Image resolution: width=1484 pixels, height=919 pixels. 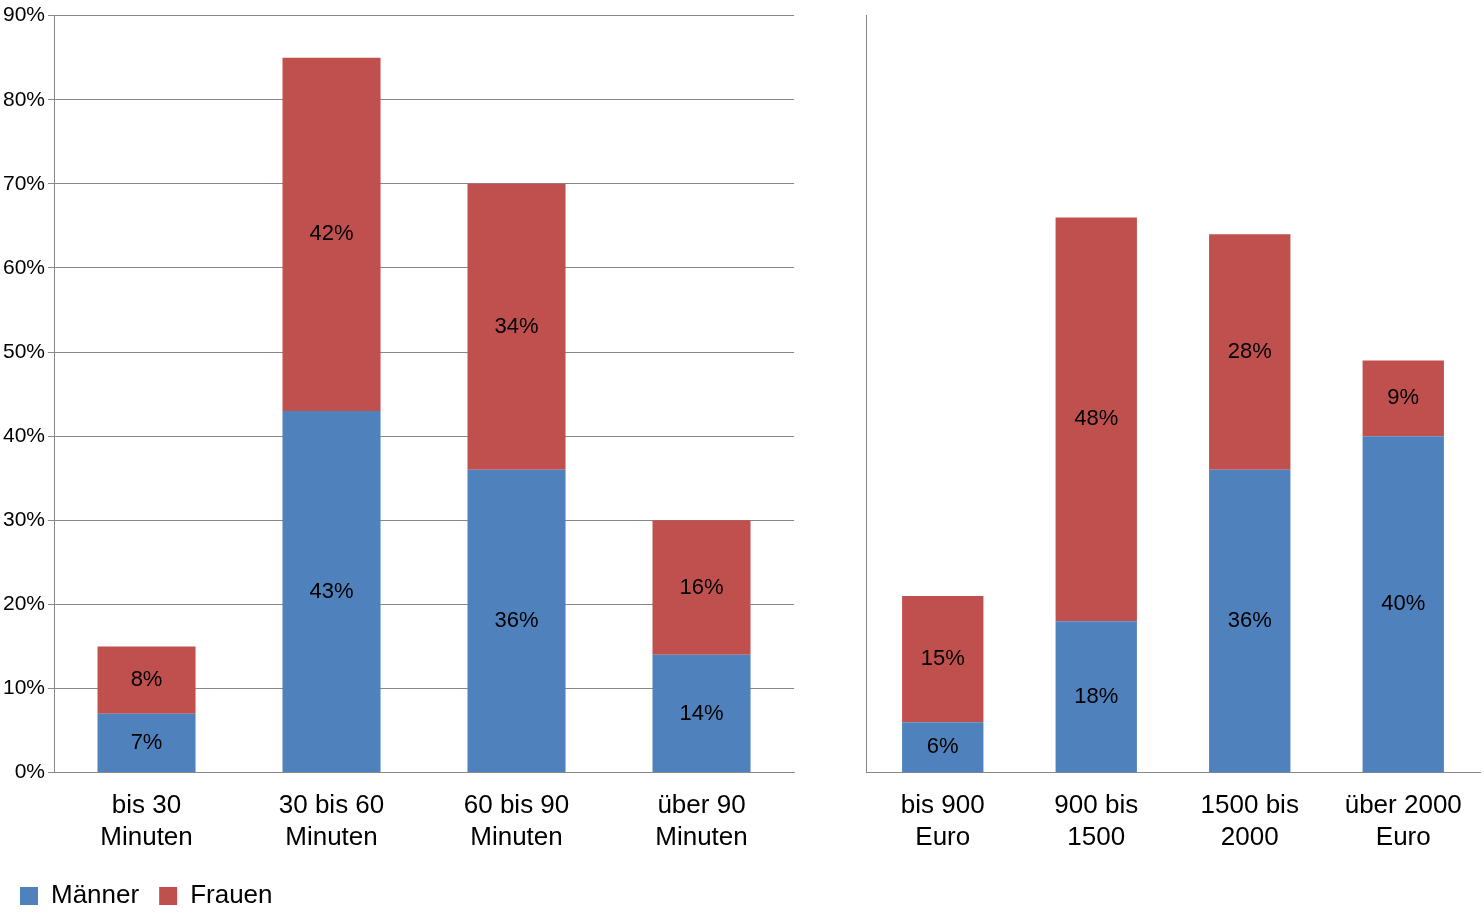 What do you see at coordinates (1096, 820) in the screenshot?
I see `x-tick-label: 900 bis 1500` at bounding box center [1096, 820].